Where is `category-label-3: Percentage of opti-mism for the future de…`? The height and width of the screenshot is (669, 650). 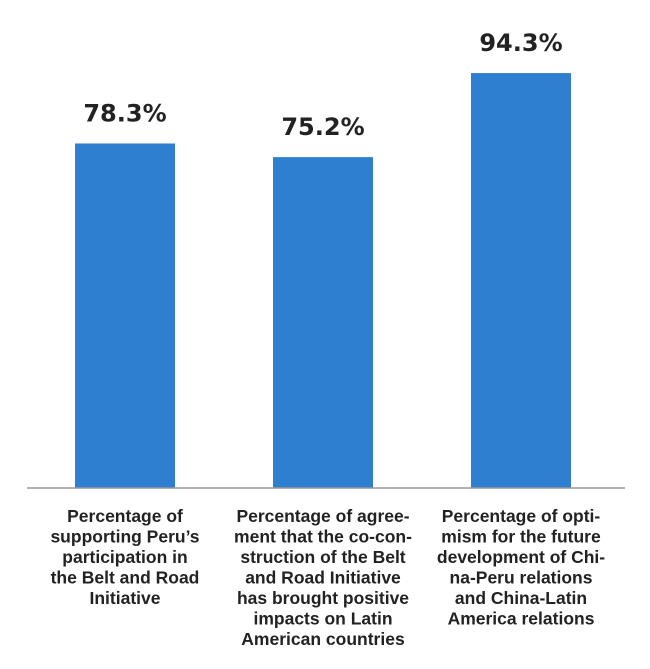 category-label-3: Percentage of opti-mism for the future de… is located at coordinates (521, 567).